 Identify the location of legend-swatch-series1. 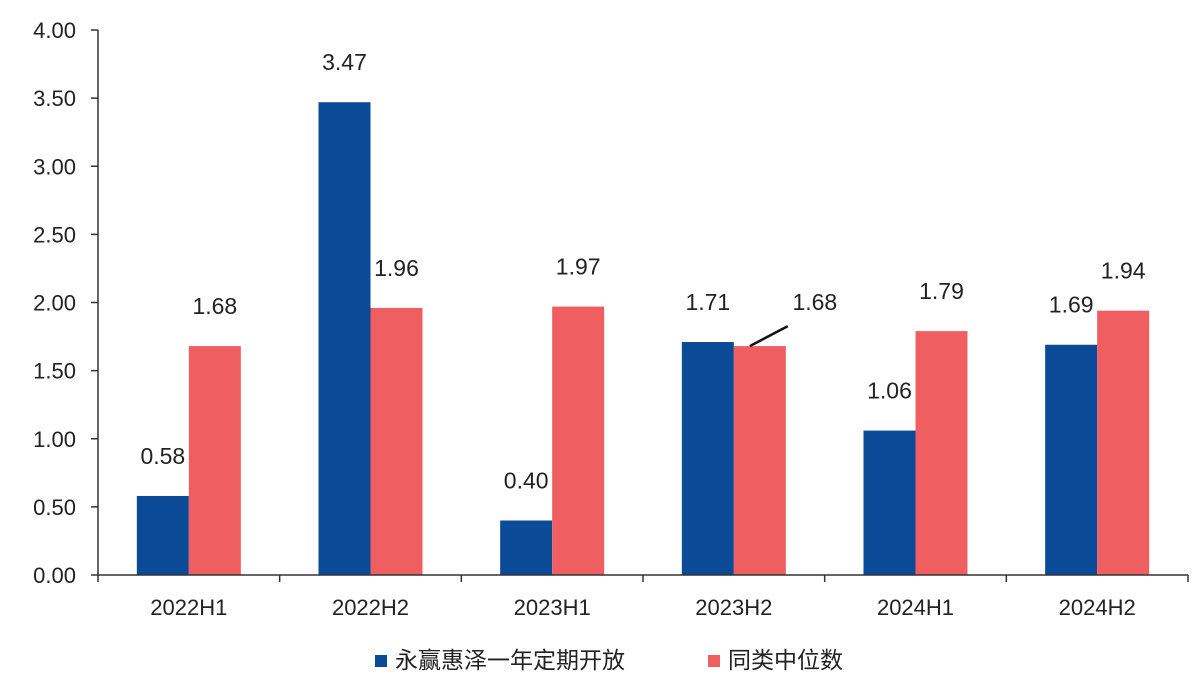
(381, 661).